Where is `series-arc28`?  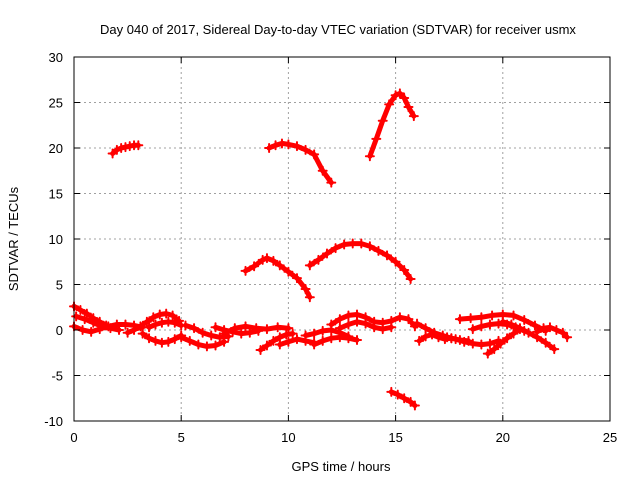 series-arc28 is located at coordinates (503, 341).